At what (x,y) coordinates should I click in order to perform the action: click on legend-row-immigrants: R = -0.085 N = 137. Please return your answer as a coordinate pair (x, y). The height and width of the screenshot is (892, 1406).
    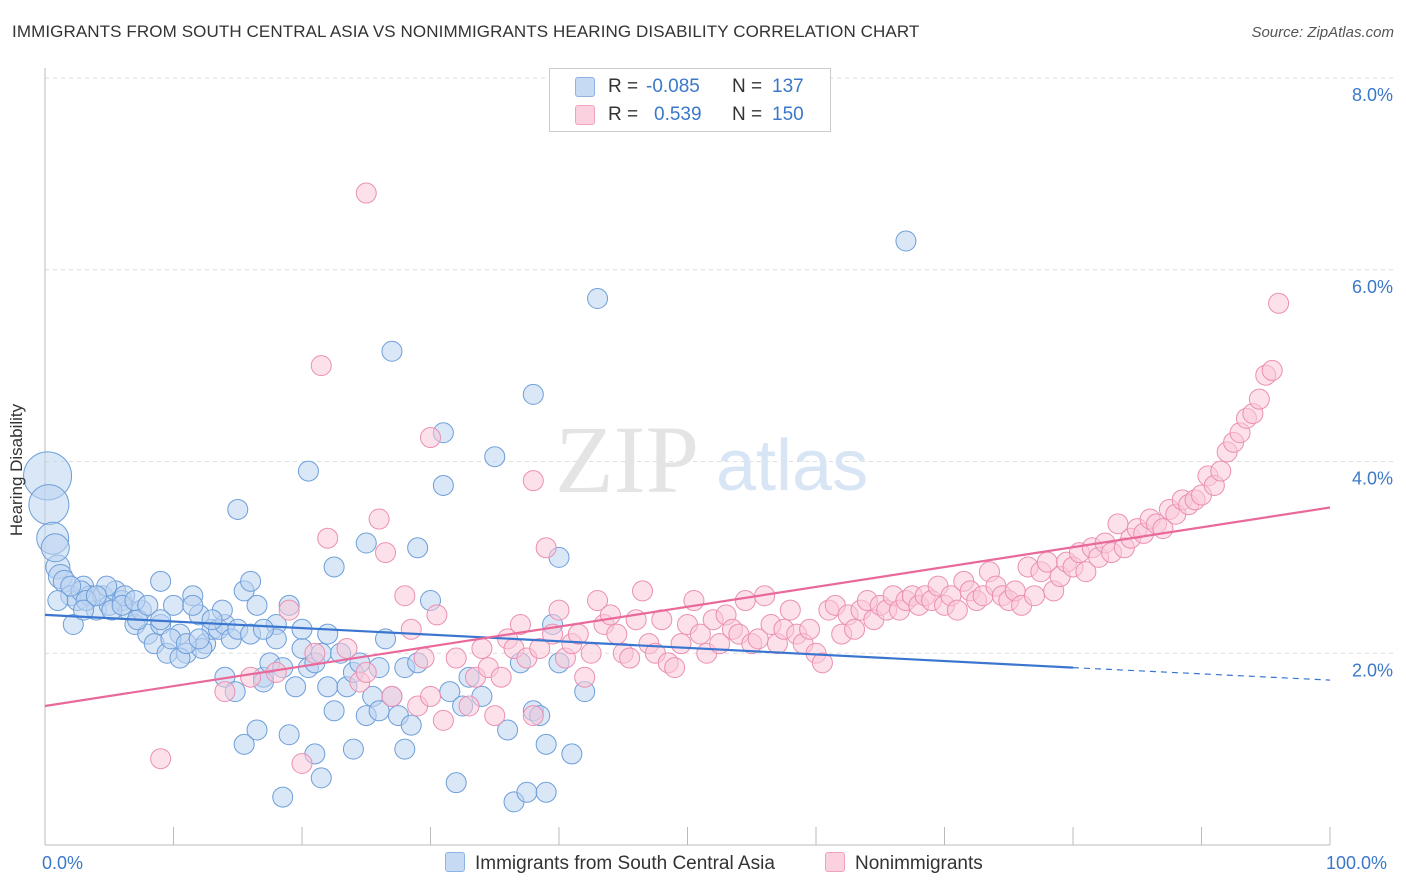
    Looking at the image, I should click on (690, 86).